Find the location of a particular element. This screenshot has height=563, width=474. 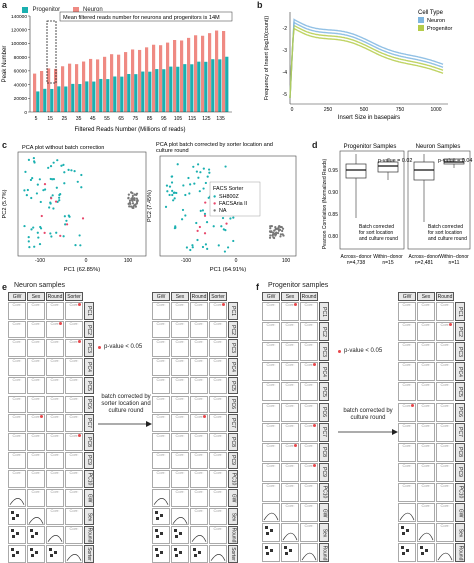

box-left-pvalue: p-value = 0.02 is located at coordinates (395, 161).